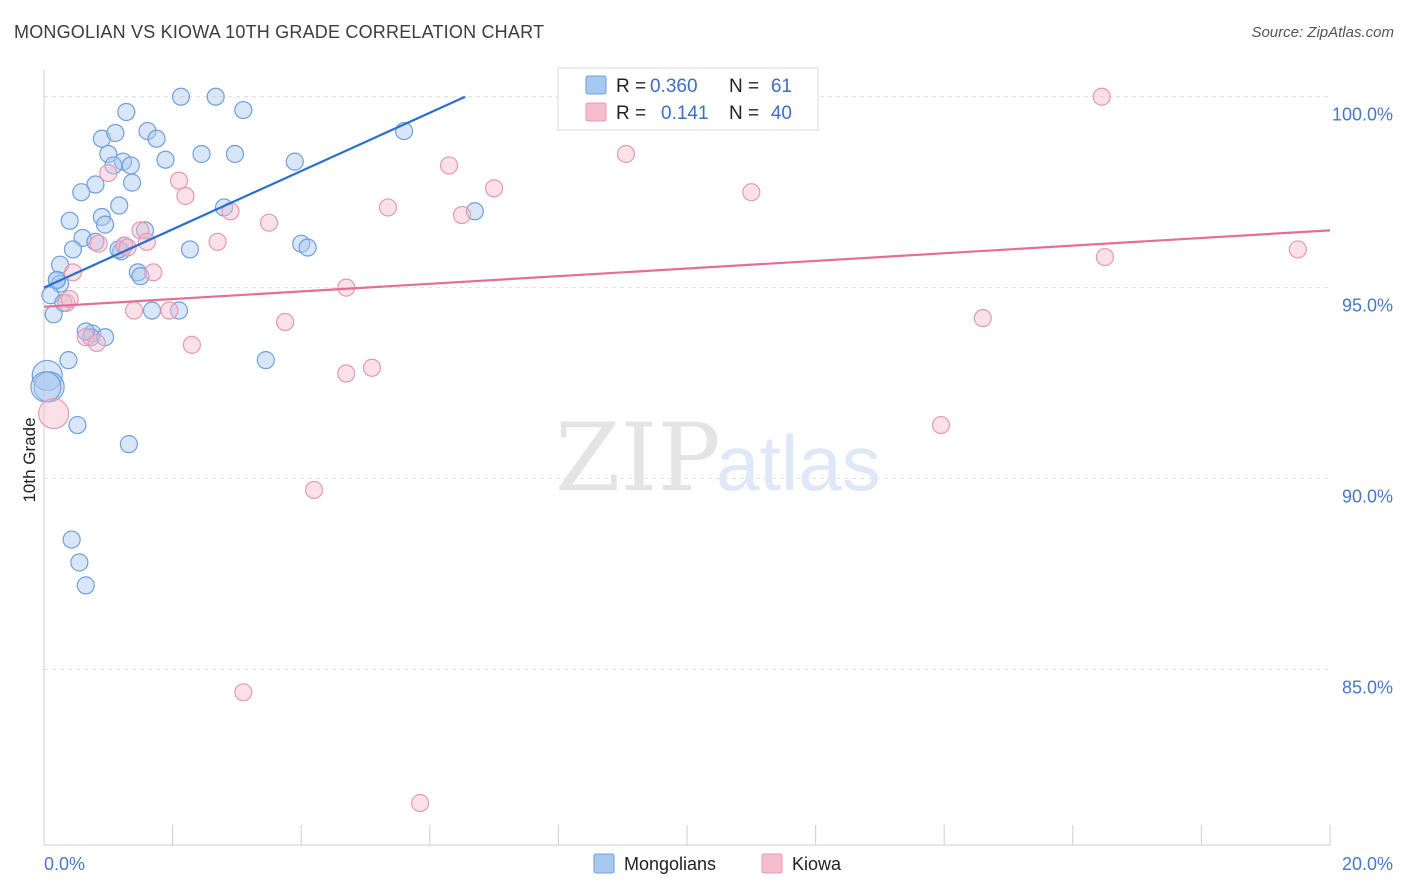 This screenshot has height=892, width=1406. Describe the element at coordinates (1367, 496) in the screenshot. I see `y-tick-label: 90.0%` at that location.